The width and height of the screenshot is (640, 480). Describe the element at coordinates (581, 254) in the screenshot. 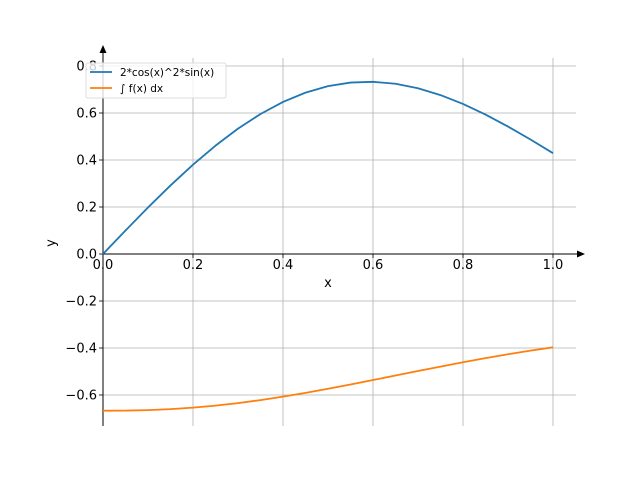

I see `x-axis-arrow` at that location.